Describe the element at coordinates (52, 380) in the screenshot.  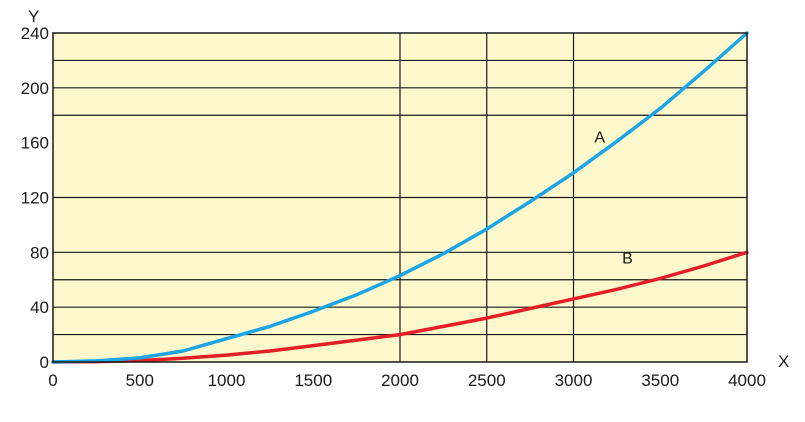
I see `x-tick-label: 0` at that location.